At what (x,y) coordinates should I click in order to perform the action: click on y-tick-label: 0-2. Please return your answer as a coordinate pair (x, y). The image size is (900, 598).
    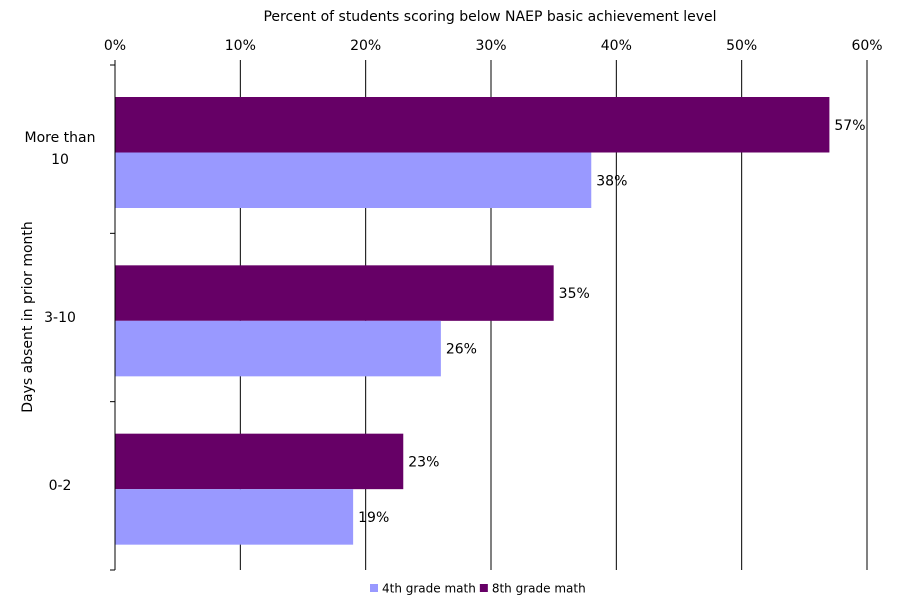
    Looking at the image, I should click on (60, 485).